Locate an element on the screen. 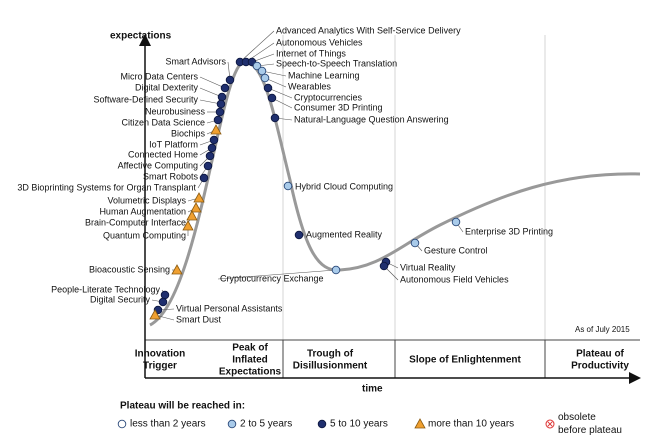 The image size is (660, 440). item-label: Digital Dexterity is located at coordinates (167, 87).